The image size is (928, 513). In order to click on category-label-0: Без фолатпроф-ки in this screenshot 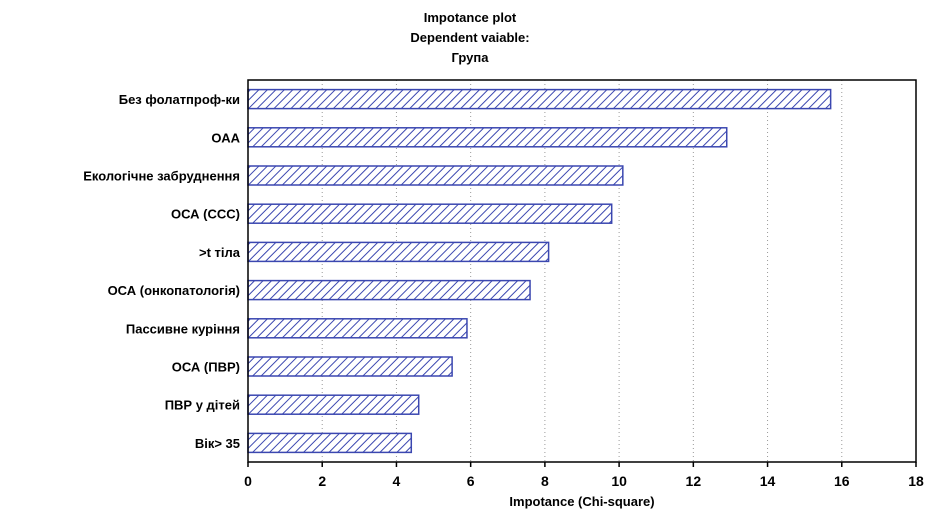, I will do `click(179, 99)`.